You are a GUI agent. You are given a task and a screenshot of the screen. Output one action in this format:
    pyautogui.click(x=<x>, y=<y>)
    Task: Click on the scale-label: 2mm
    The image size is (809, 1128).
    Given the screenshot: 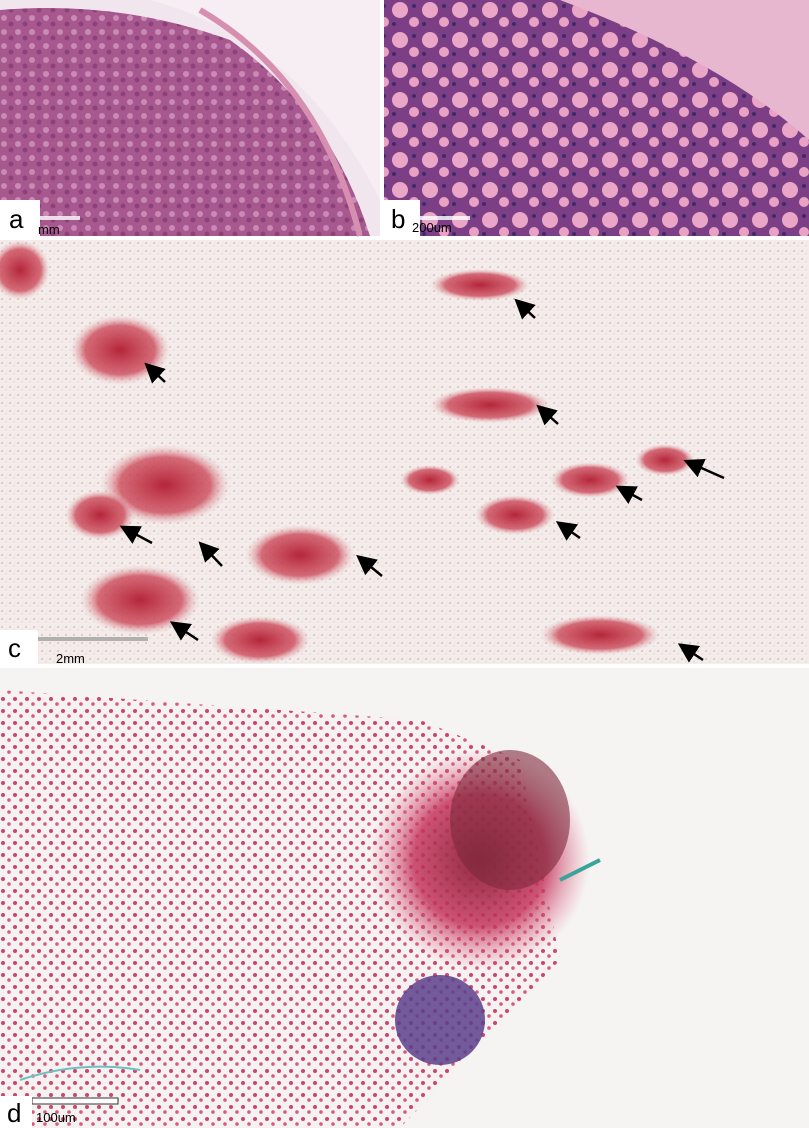 What is the action you would take?
    pyautogui.click(x=70, y=658)
    